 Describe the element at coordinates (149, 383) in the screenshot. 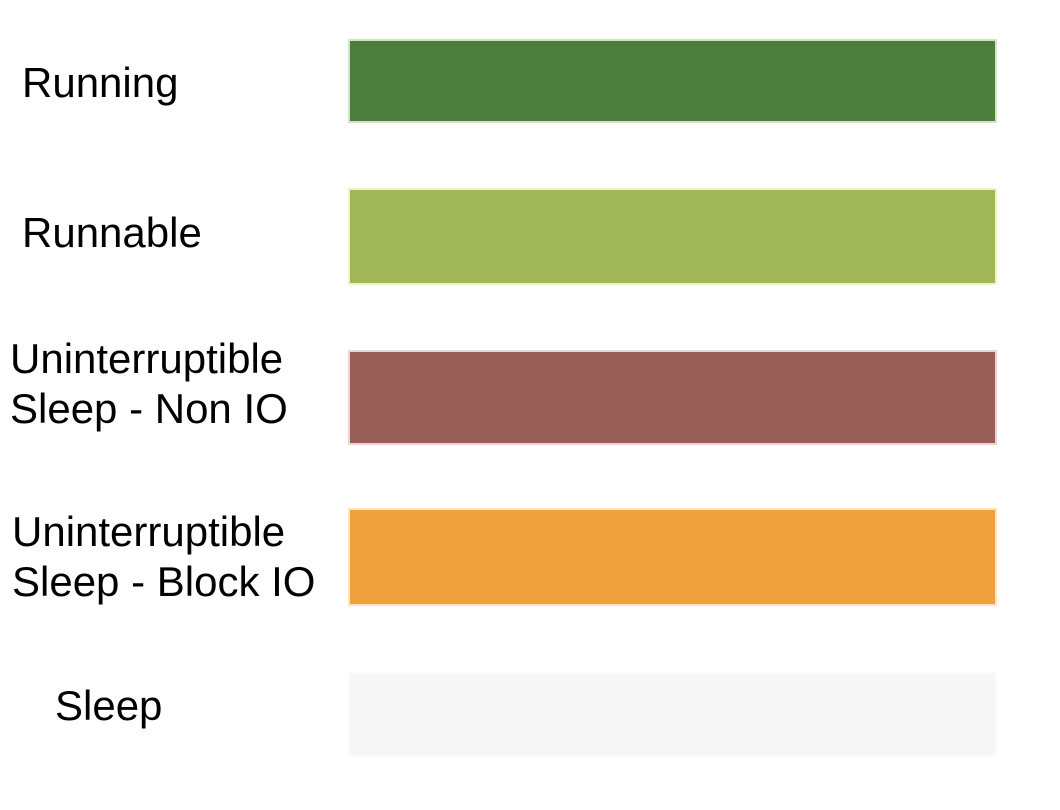

I see `legend-label-uninterruptible-sleep-non-io: Uninterruptible Sleep - Non IO` at that location.